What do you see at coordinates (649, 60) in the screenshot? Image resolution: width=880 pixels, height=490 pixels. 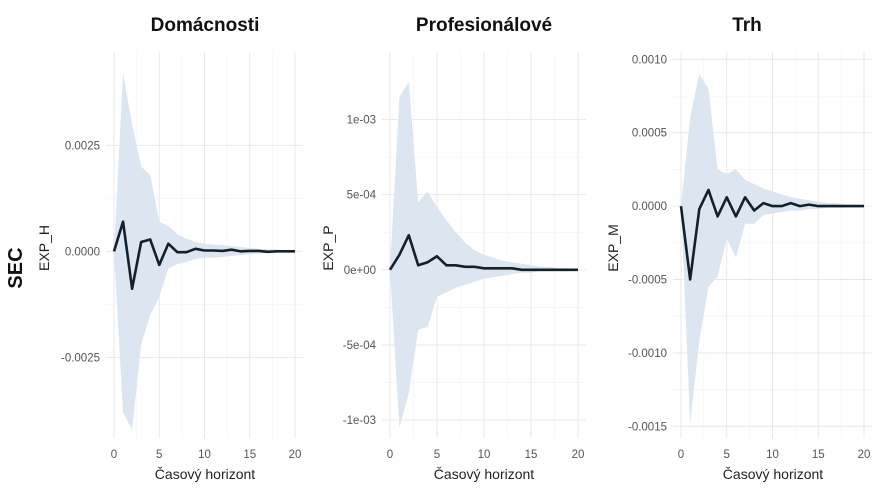 I see `y-tick-label: 0.0010` at bounding box center [649, 60].